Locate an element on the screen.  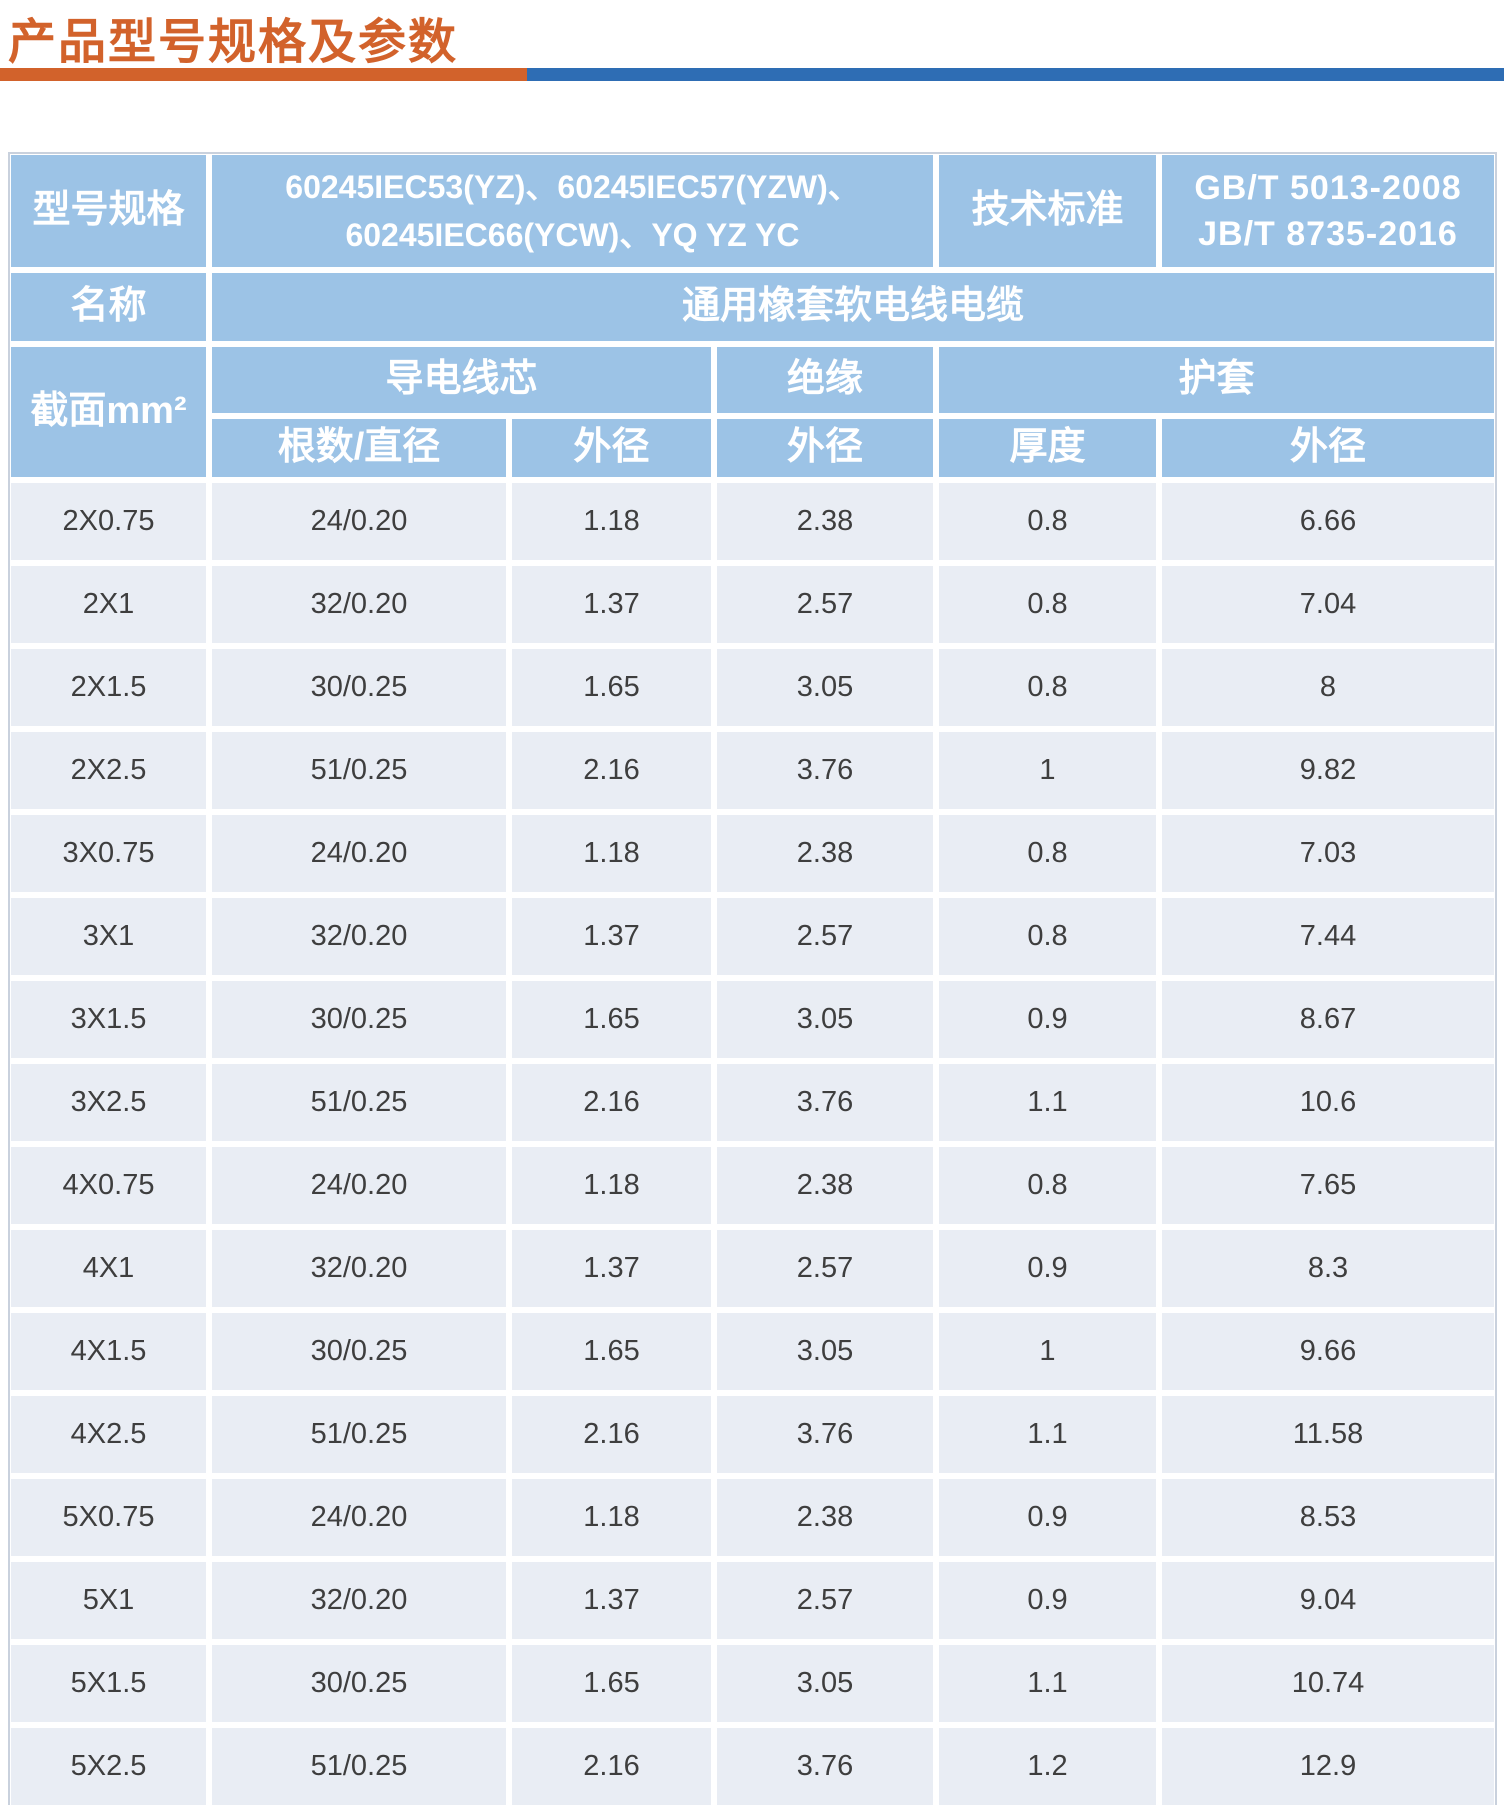
header-standard-value-line1: GB/T 5013-2008 is located at coordinates (1328, 188).